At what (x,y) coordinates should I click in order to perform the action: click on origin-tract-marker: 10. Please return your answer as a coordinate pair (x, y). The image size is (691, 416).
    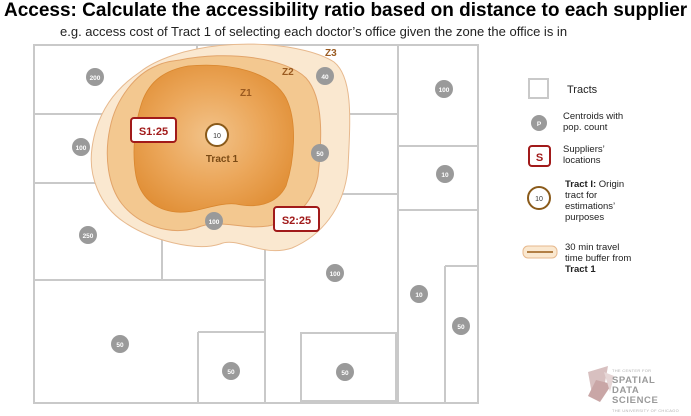
    Looking at the image, I should click on (217, 135).